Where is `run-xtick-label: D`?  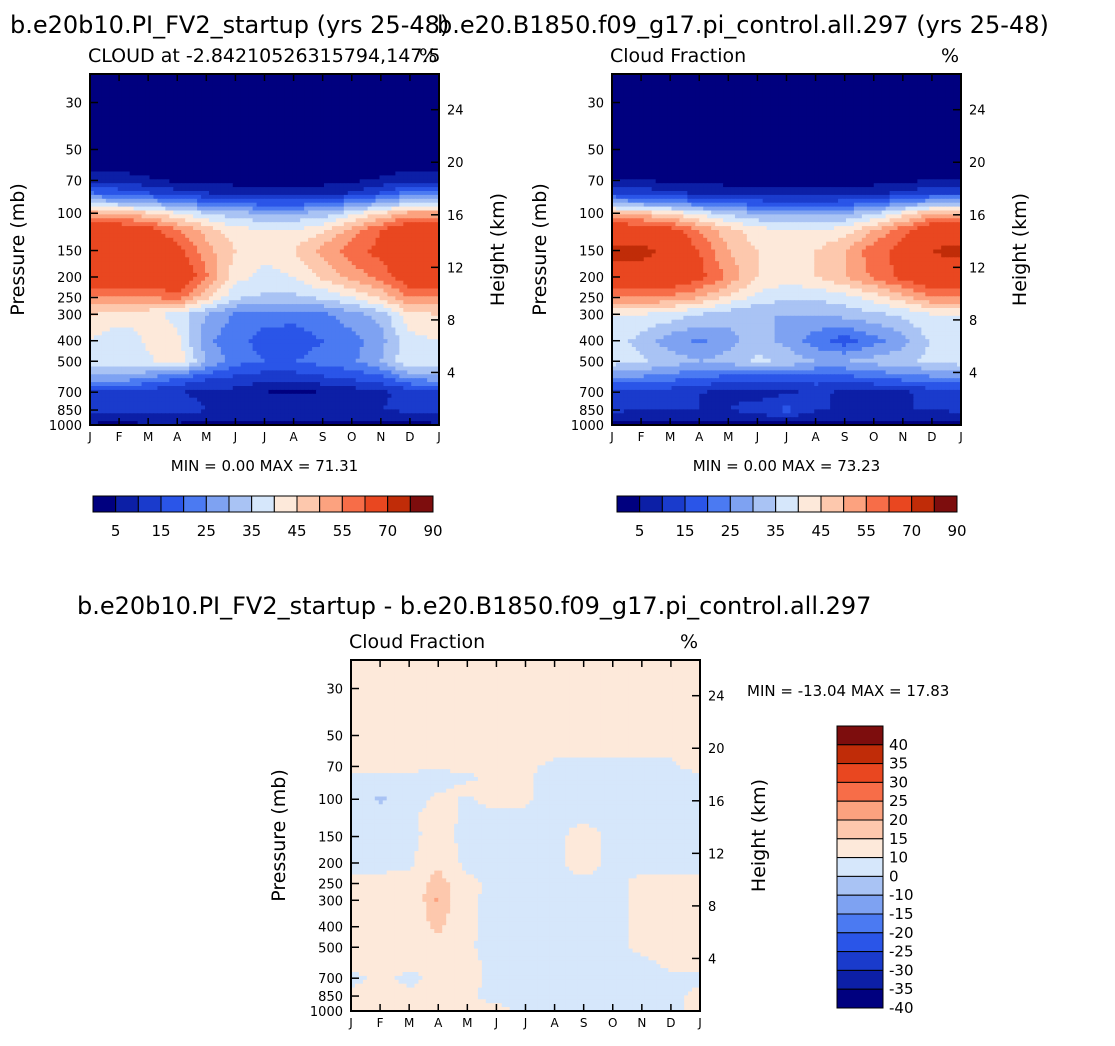
run-xtick-label: D is located at coordinates (409, 437).